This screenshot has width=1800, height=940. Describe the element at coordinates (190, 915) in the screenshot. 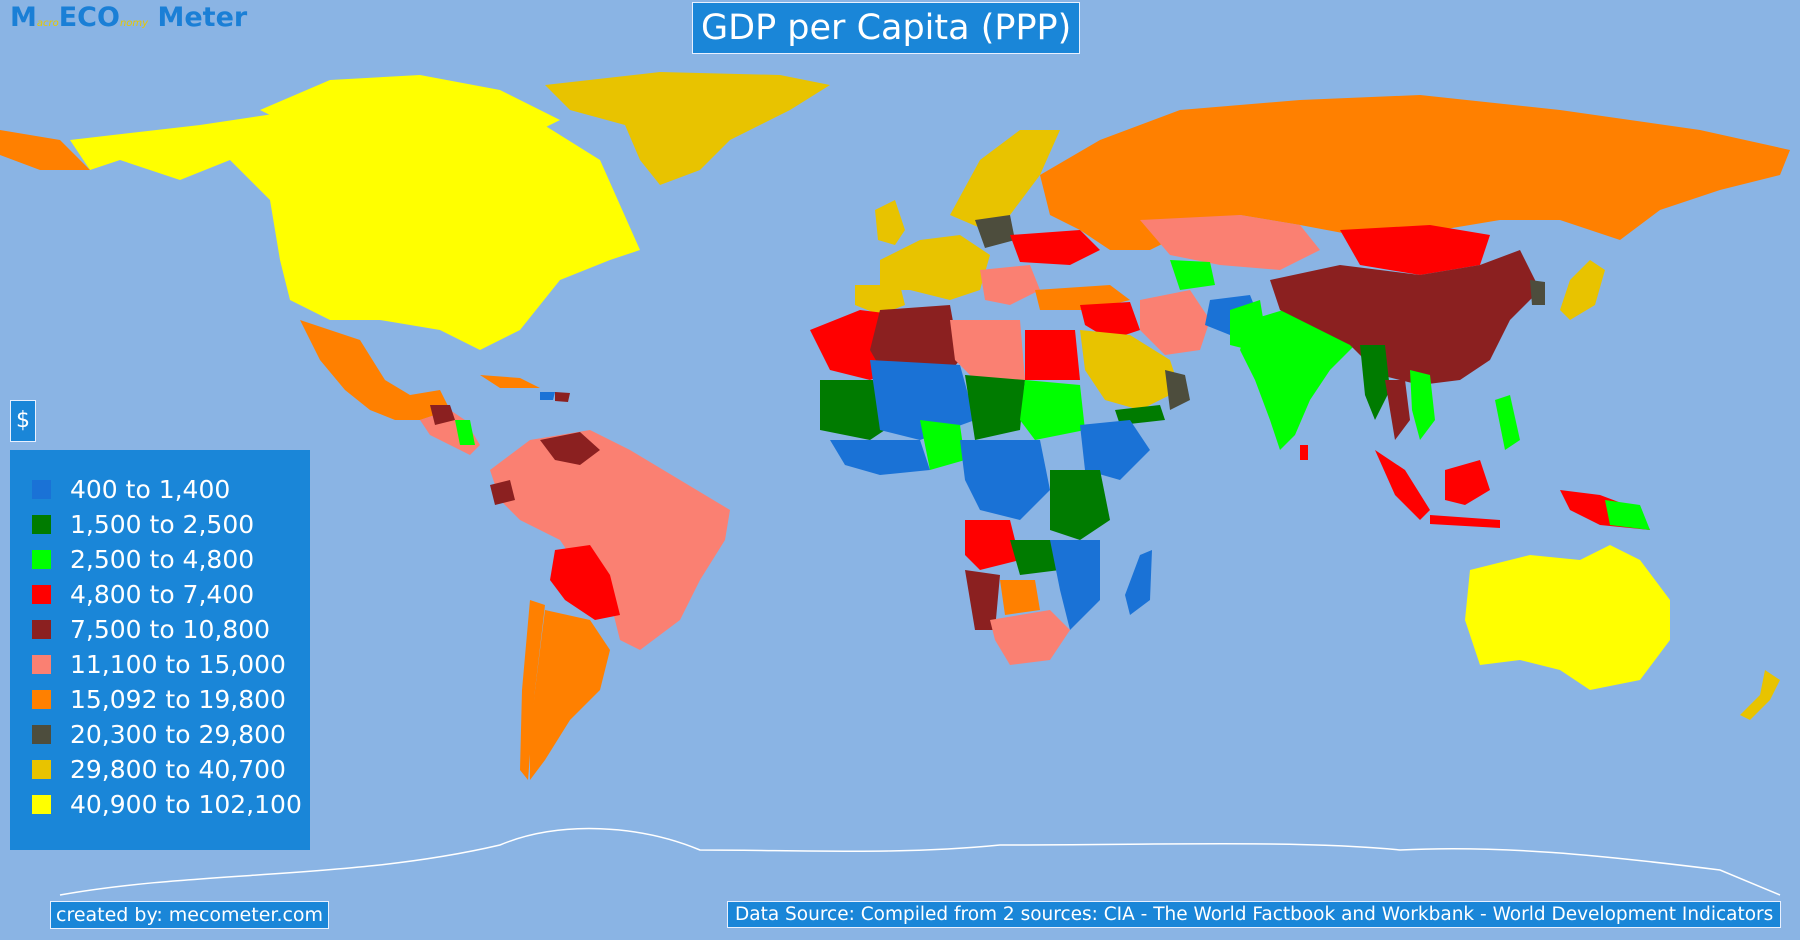

I see `credit-label: created by: mecometer.com` at that location.